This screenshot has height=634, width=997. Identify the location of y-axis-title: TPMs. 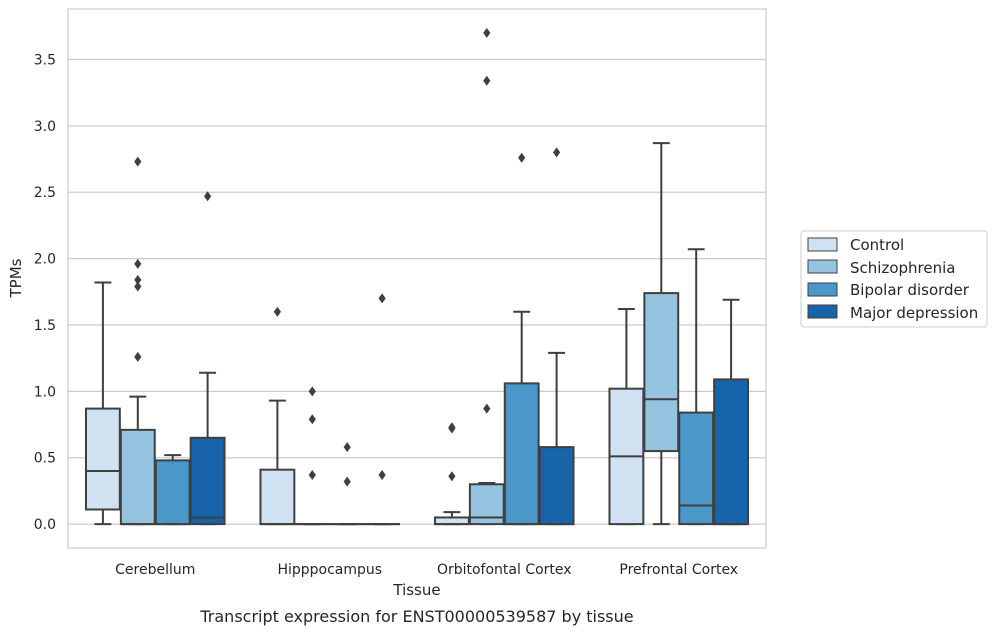
(16, 278).